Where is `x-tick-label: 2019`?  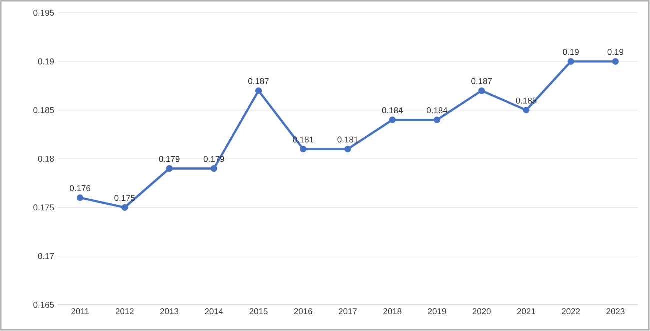 x-tick-label: 2019 is located at coordinates (437, 311).